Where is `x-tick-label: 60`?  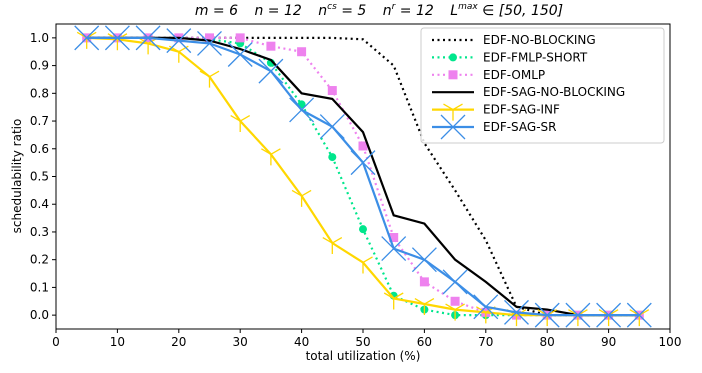 x-tick-label: 60 is located at coordinates (424, 342).